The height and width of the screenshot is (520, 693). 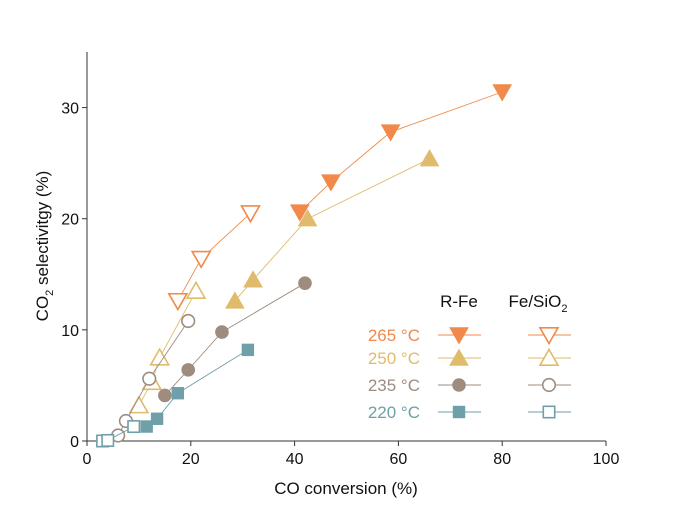 I want to click on y-axis-label-sub: 2, so click(x=50, y=293).